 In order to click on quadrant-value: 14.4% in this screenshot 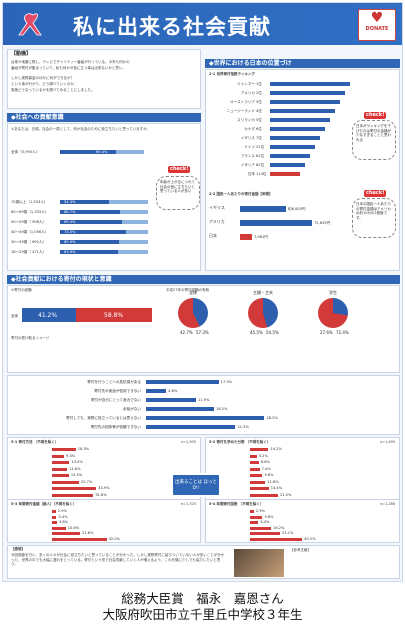, I will do `click(276, 488)`.